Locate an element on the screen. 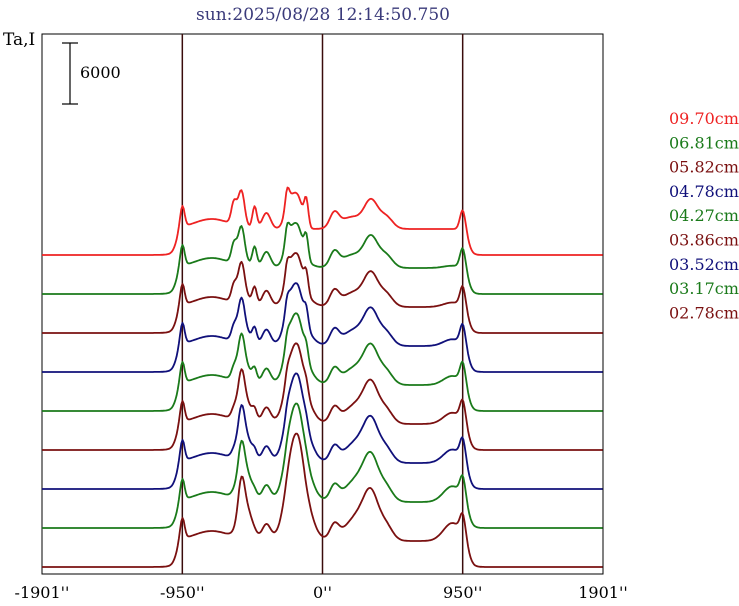  trace-06.81cm is located at coordinates (322, 258).